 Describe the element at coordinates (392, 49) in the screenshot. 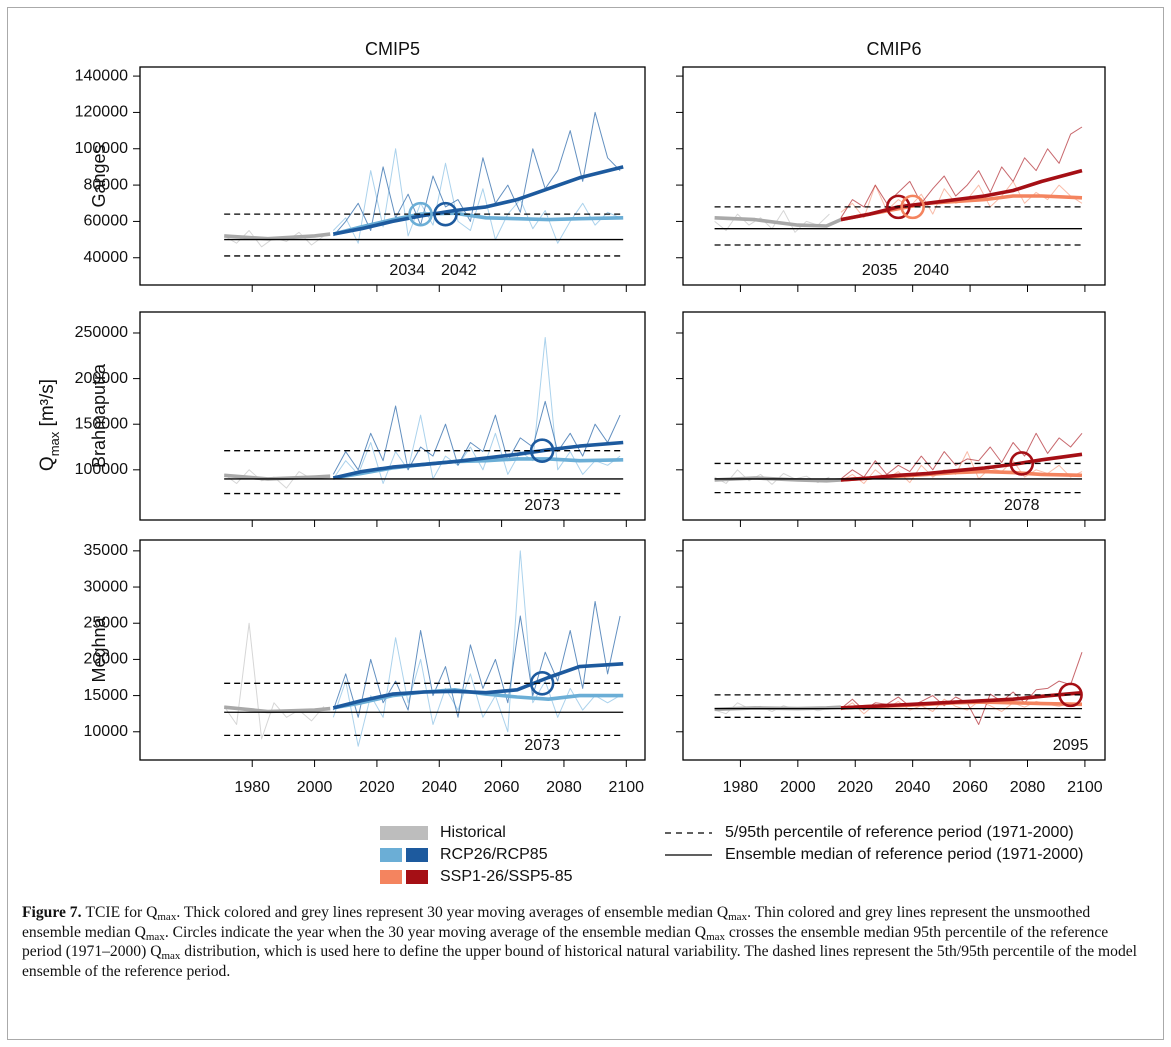

I see `panel-title: CMIP5` at that location.